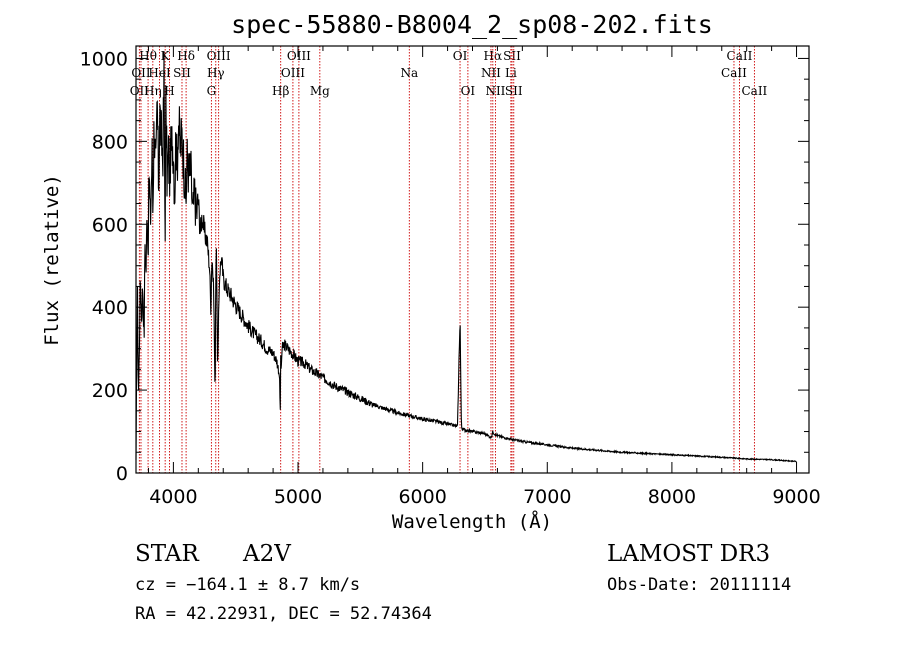 The width and height of the screenshot is (900, 649). What do you see at coordinates (110, 142) in the screenshot?
I see `y-tick-label: 800` at bounding box center [110, 142].